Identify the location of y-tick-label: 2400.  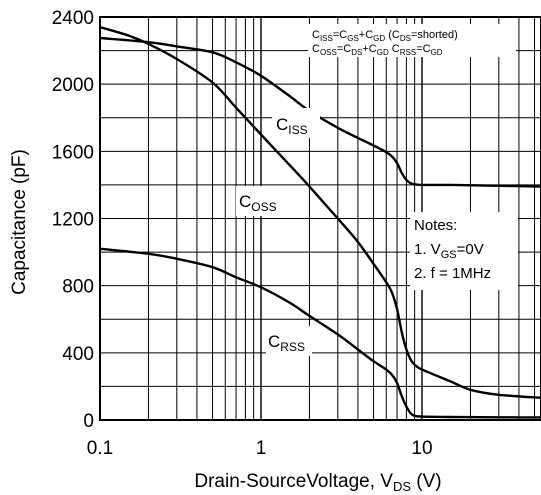
(73, 18).